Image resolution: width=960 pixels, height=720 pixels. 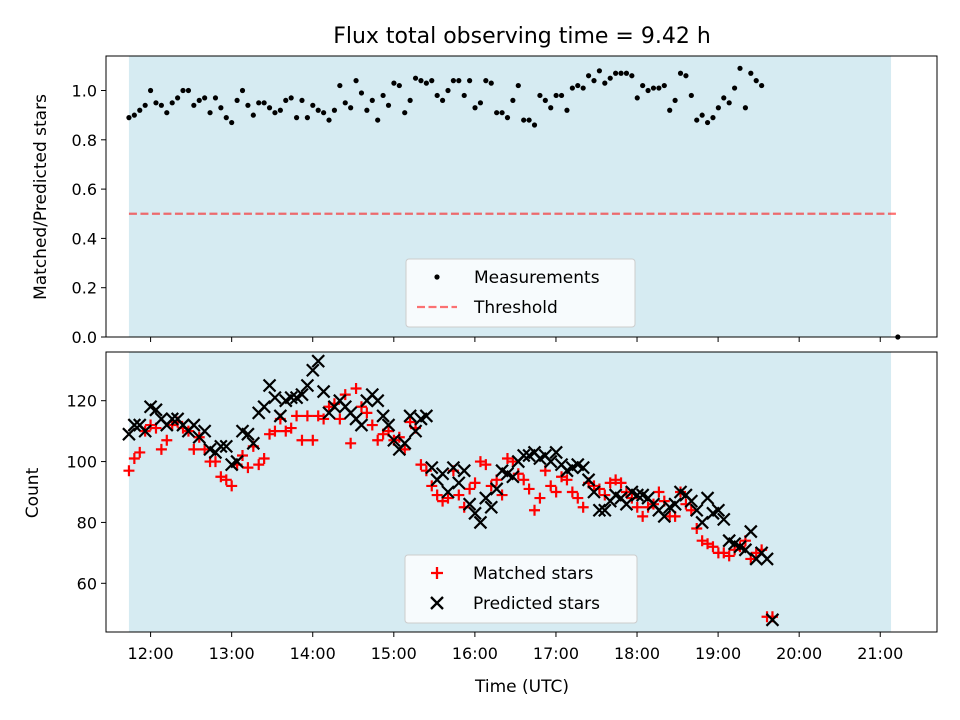 I want to click on y-tick-label: 0.4, so click(x=84, y=238).